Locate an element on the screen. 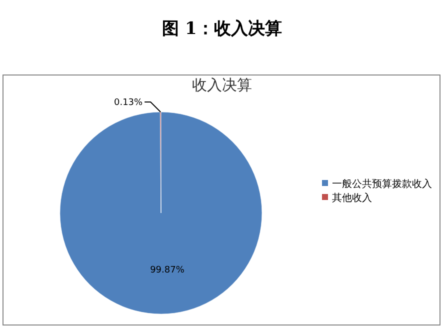 This screenshot has height=330, width=444. chart-subtitle: 收入决算 is located at coordinates (222, 85).